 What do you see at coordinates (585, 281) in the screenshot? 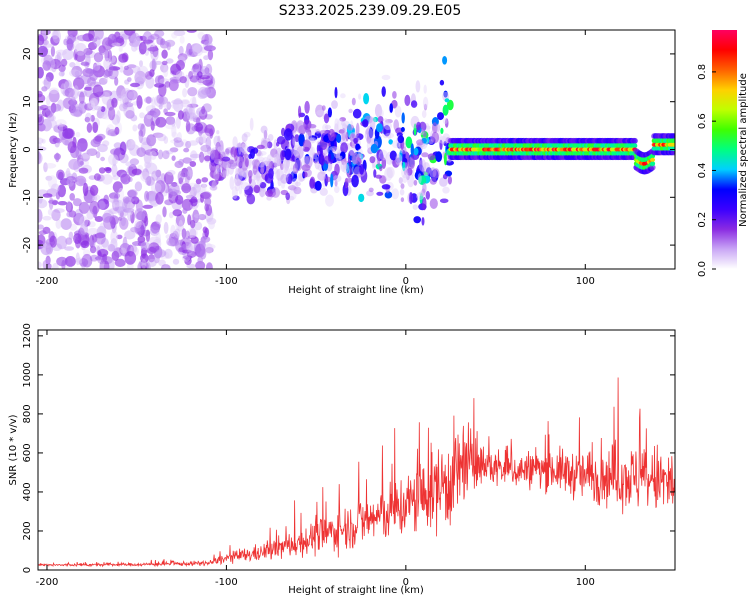
I see `spectrogram-xtick-label: 100` at bounding box center [585, 281].